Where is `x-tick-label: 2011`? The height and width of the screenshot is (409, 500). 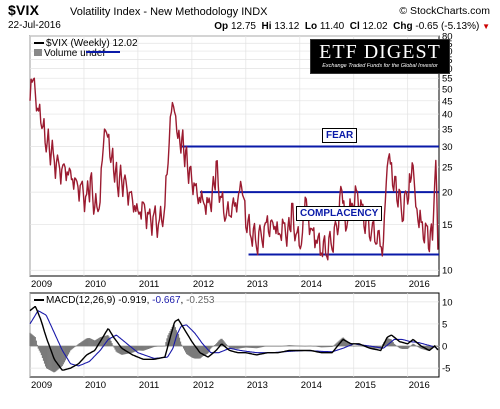 x-tick-label: 2011 is located at coordinates (149, 385).